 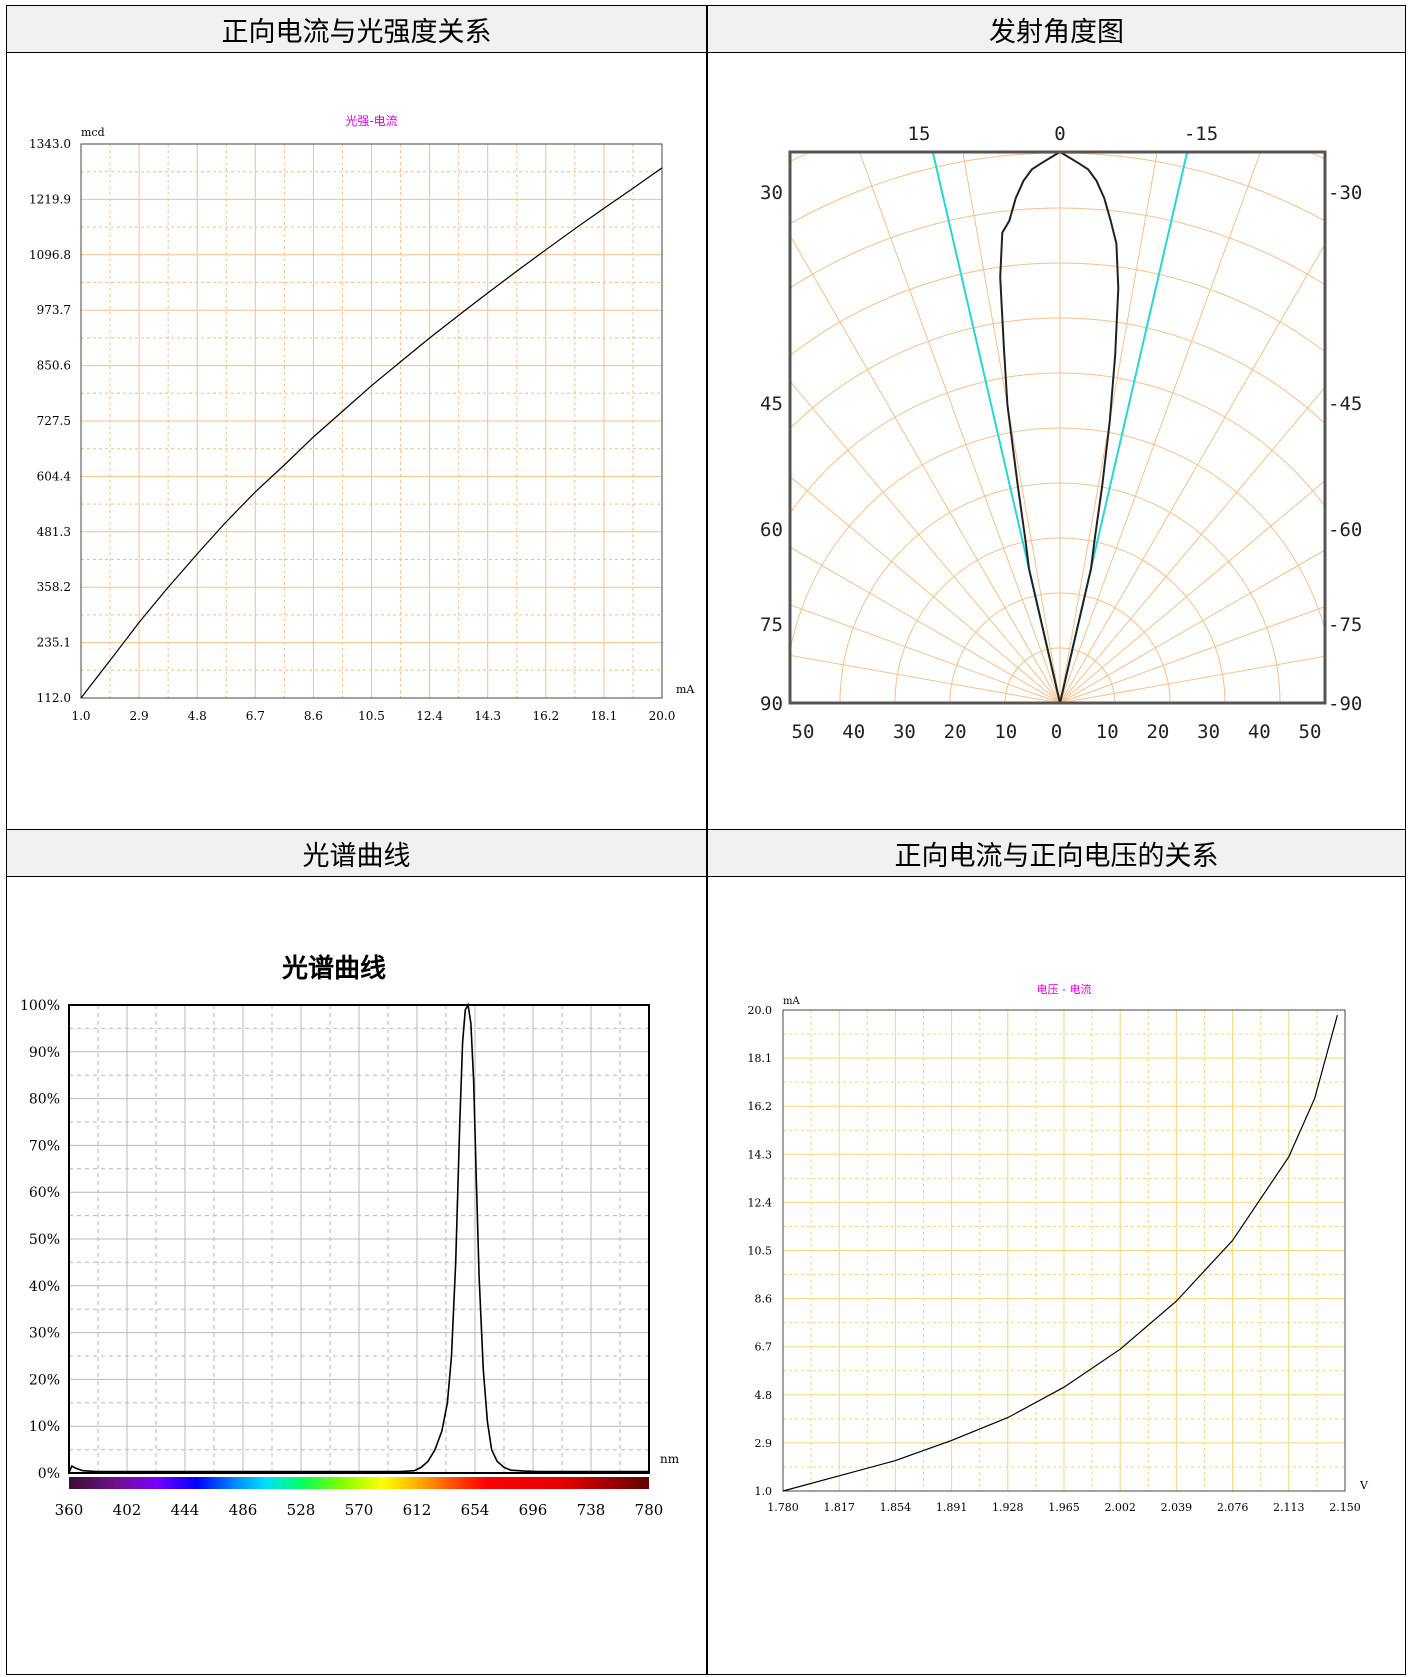 What do you see at coordinates (1201, 134) in the screenshot?
I see `top-angle-label: -15` at bounding box center [1201, 134].